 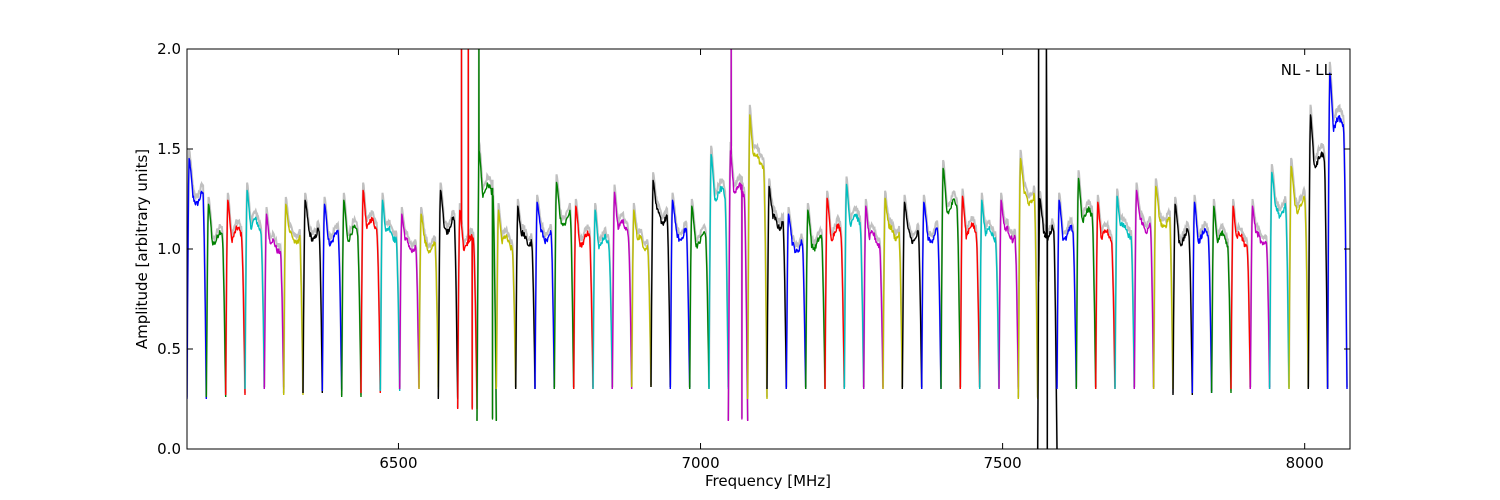 What do you see at coordinates (700, 463) in the screenshot?
I see `x-tick-label-1: 7000` at bounding box center [700, 463].